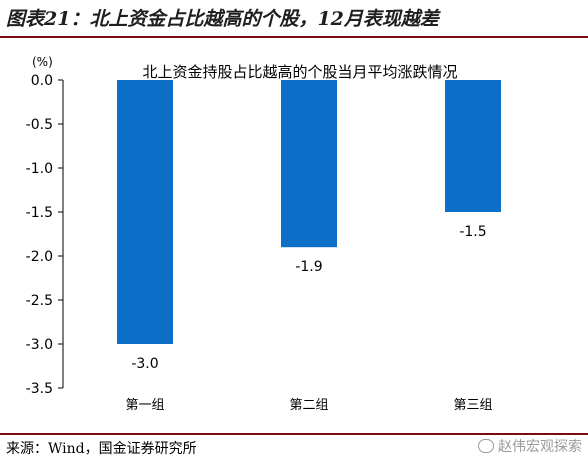 The width and height of the screenshot is (588, 464). I want to click on x-tick-label: 第二组, so click(308, 405).